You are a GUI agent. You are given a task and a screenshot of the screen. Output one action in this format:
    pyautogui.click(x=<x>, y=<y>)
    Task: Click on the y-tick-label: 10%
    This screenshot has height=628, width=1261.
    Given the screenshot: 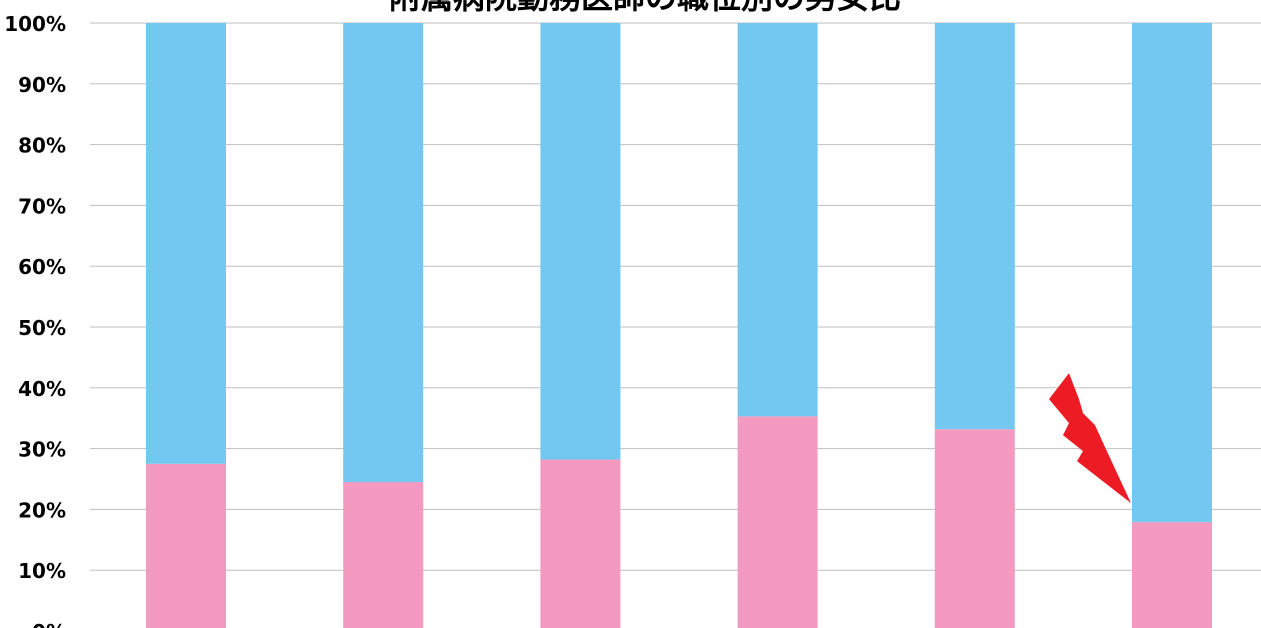 What is the action you would take?
    pyautogui.click(x=42, y=571)
    